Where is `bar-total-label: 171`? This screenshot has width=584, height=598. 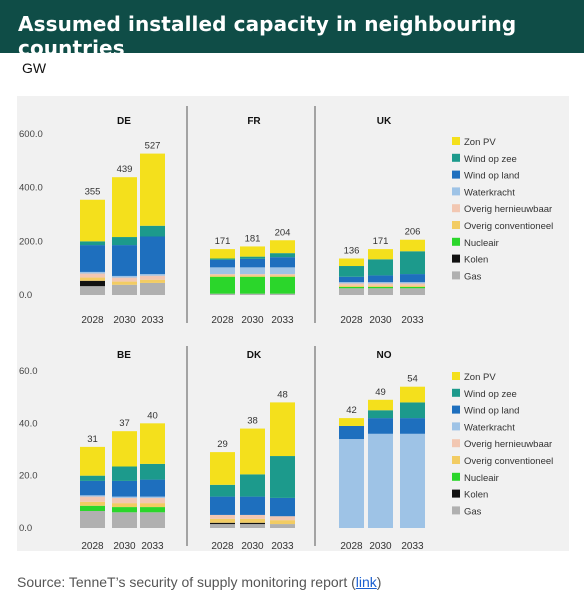
bar-total-label: 171 is located at coordinates (381, 241).